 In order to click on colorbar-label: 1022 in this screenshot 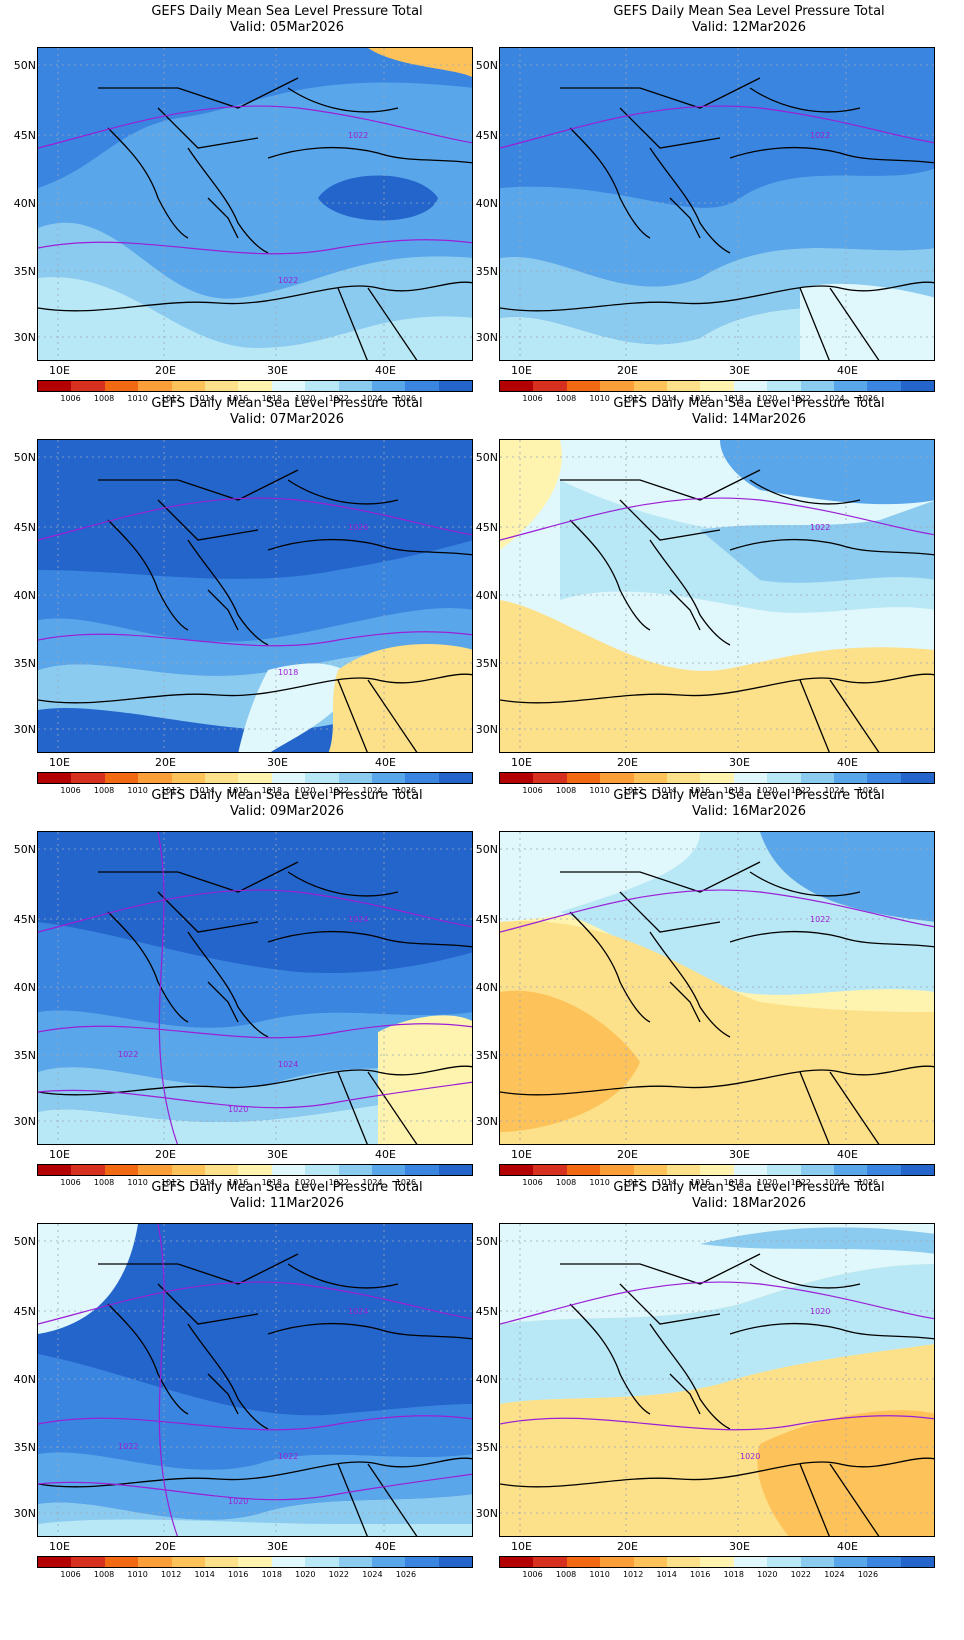, I will do `click(339, 398)`.